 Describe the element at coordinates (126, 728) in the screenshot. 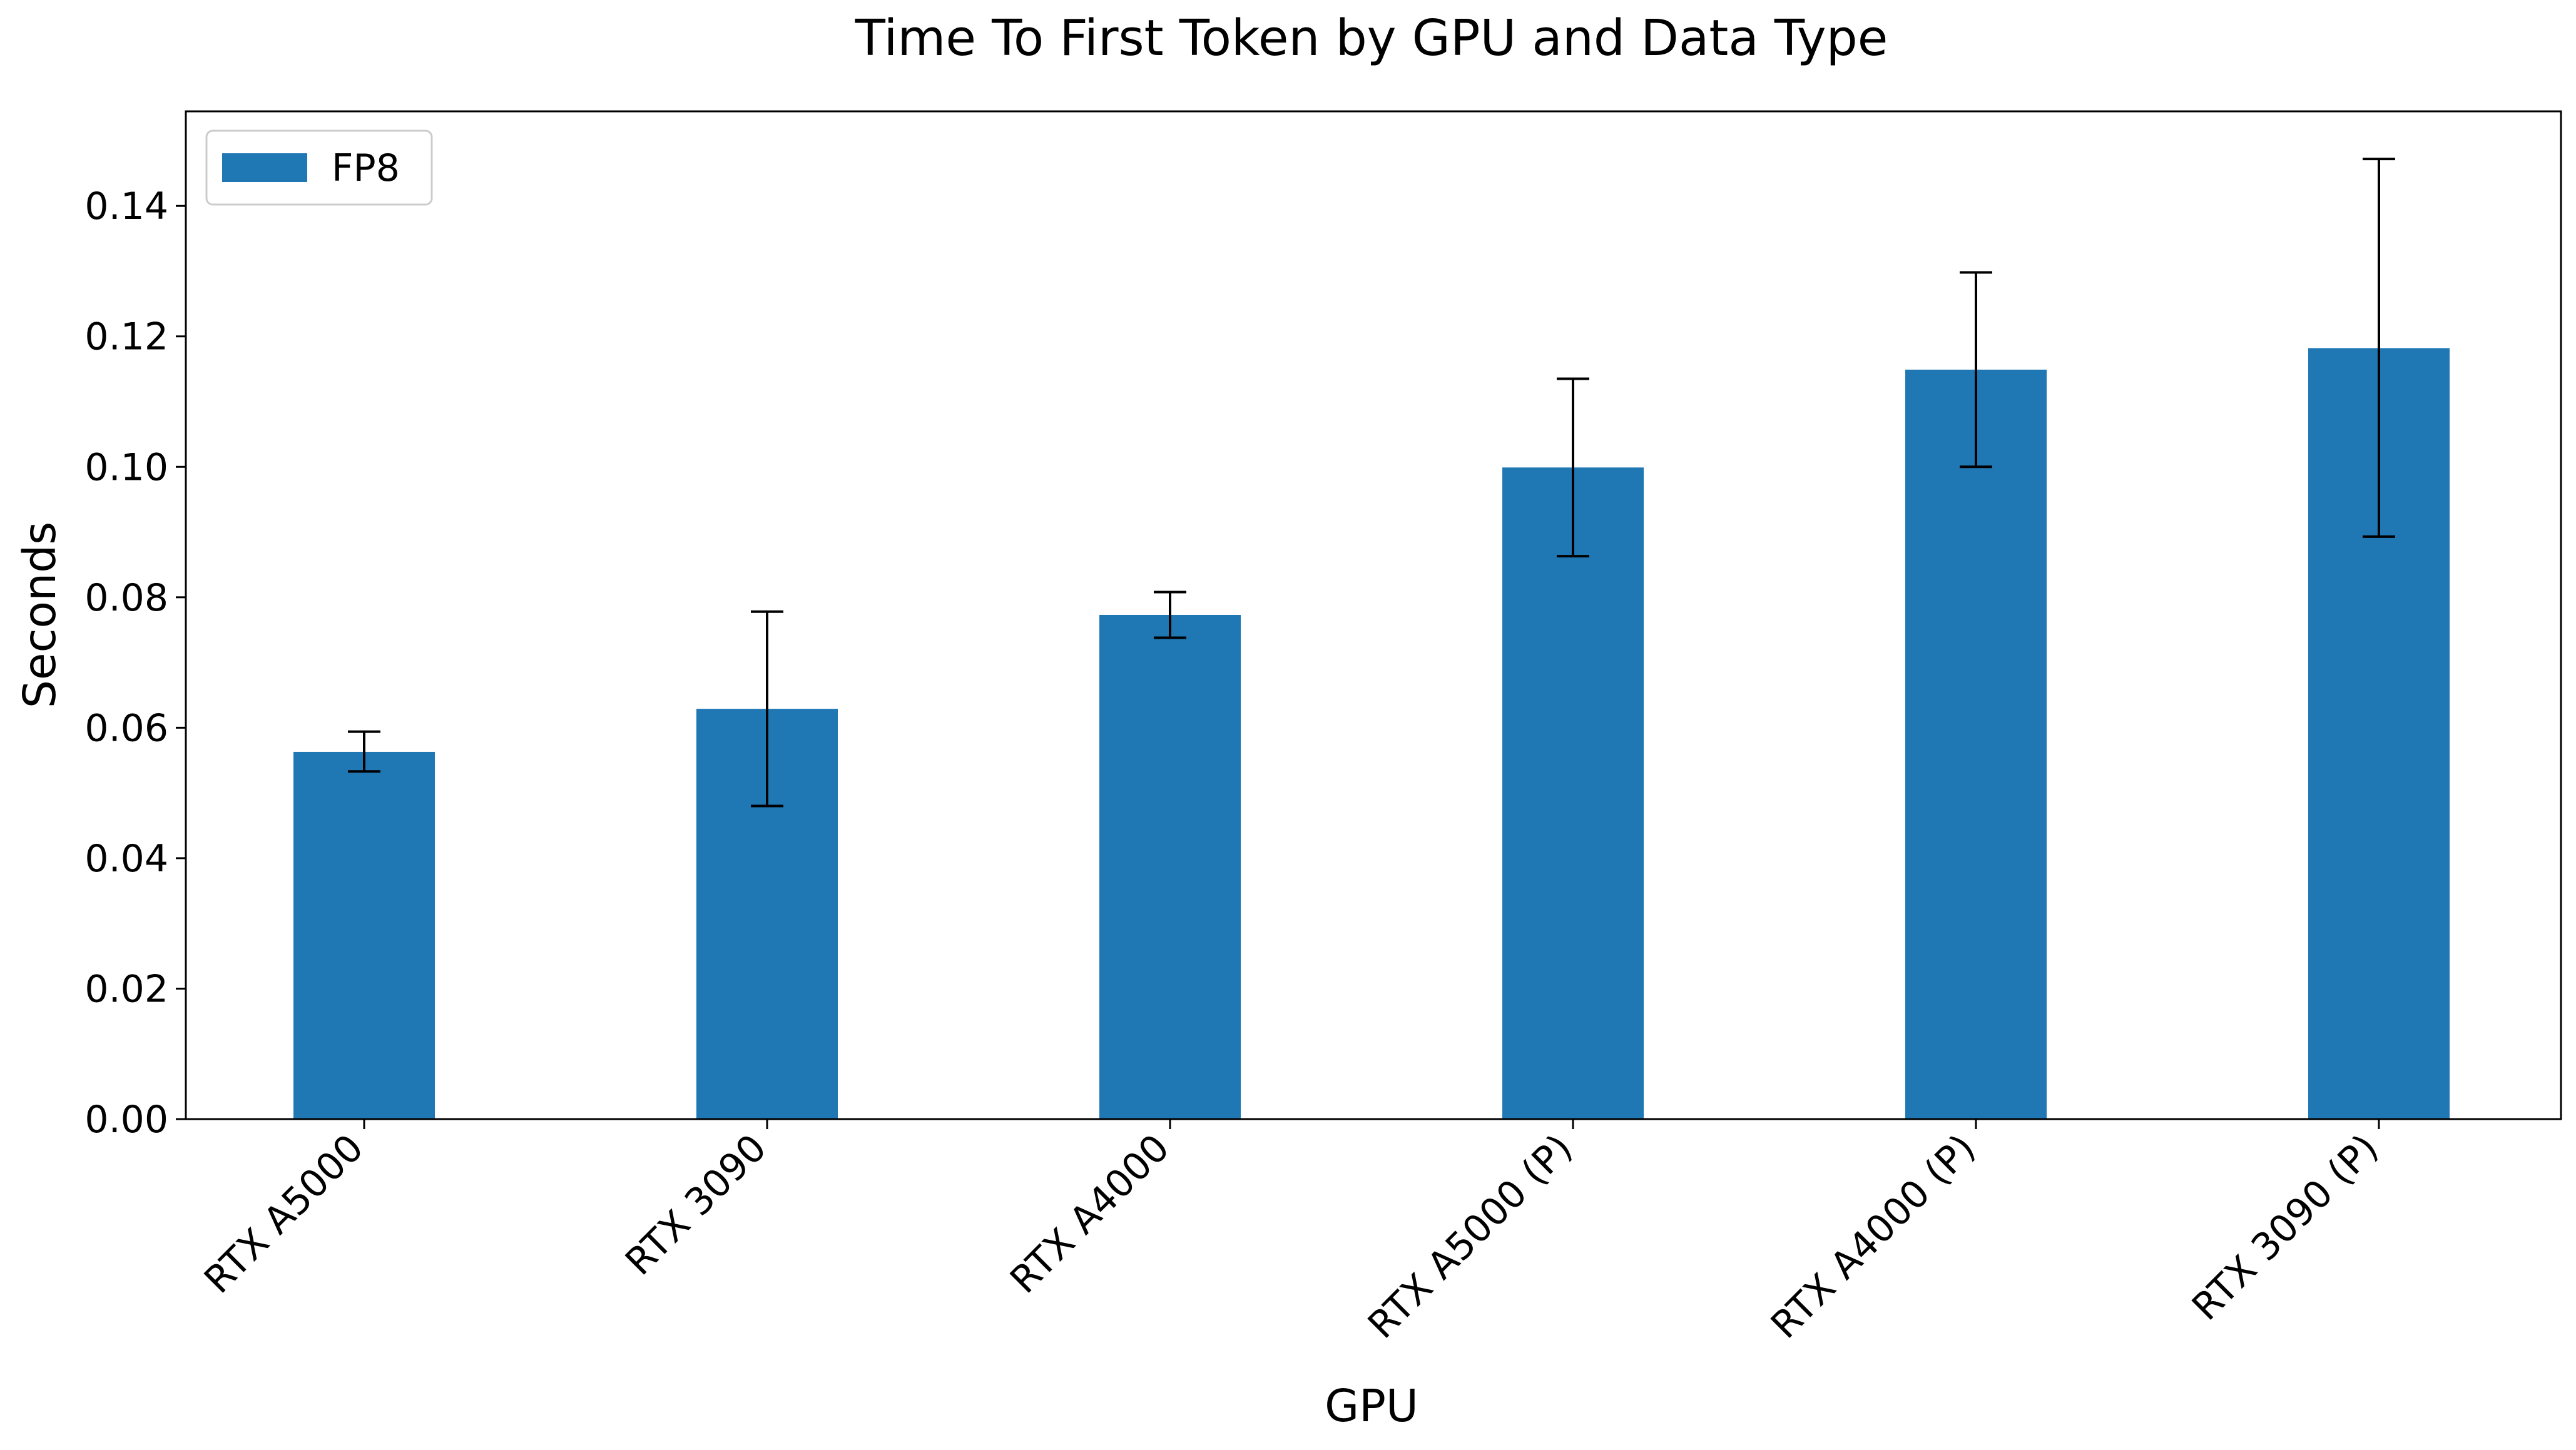

I see `y-tick-label: 0.06` at that location.